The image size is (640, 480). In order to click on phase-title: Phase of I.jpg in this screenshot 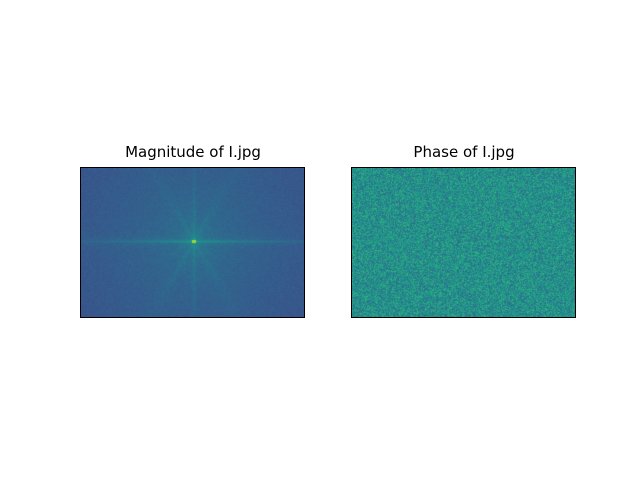, I will do `click(464, 152)`.